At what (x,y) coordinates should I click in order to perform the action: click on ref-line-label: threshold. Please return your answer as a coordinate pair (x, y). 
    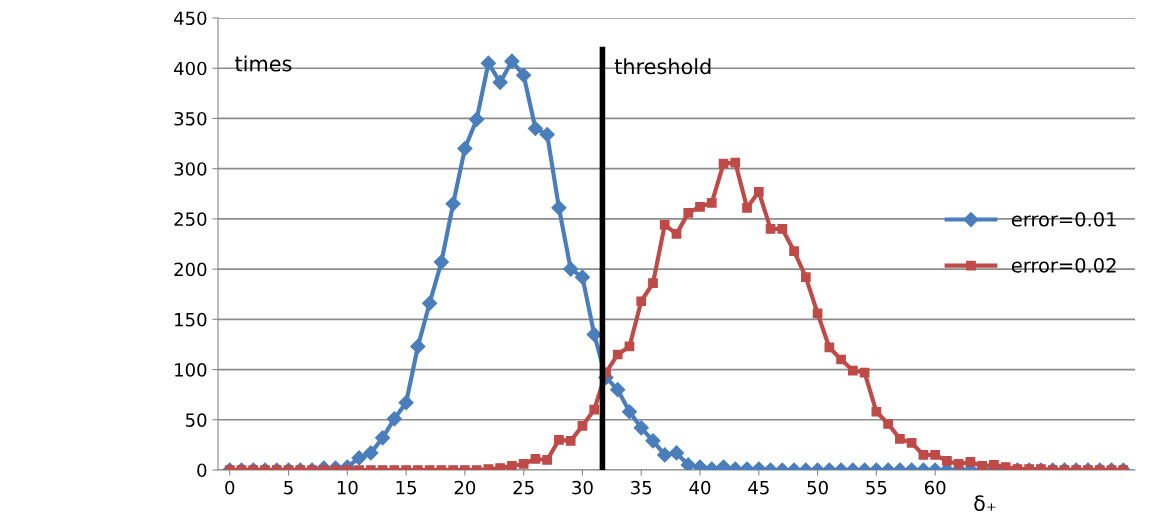
    Looking at the image, I should click on (662, 66).